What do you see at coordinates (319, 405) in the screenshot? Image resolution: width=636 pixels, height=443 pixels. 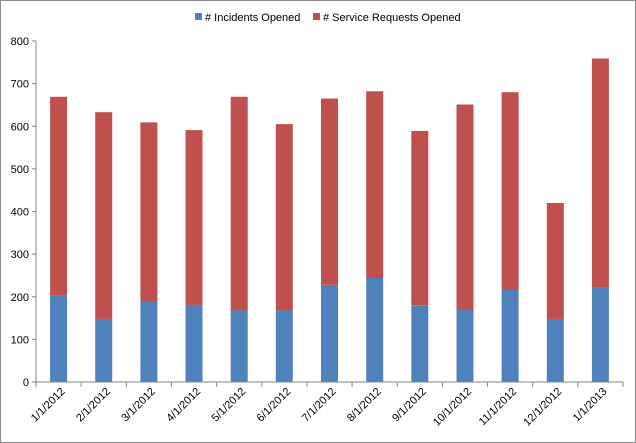 I see `x-tick-label: 7/1/2012` at bounding box center [319, 405].